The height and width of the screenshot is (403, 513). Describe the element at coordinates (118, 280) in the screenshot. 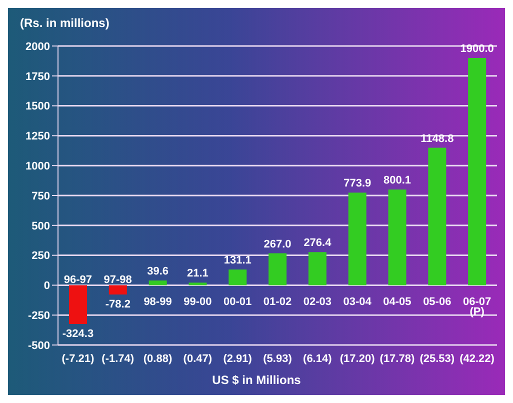

I see `x-tick-label: 97-98` at that location.